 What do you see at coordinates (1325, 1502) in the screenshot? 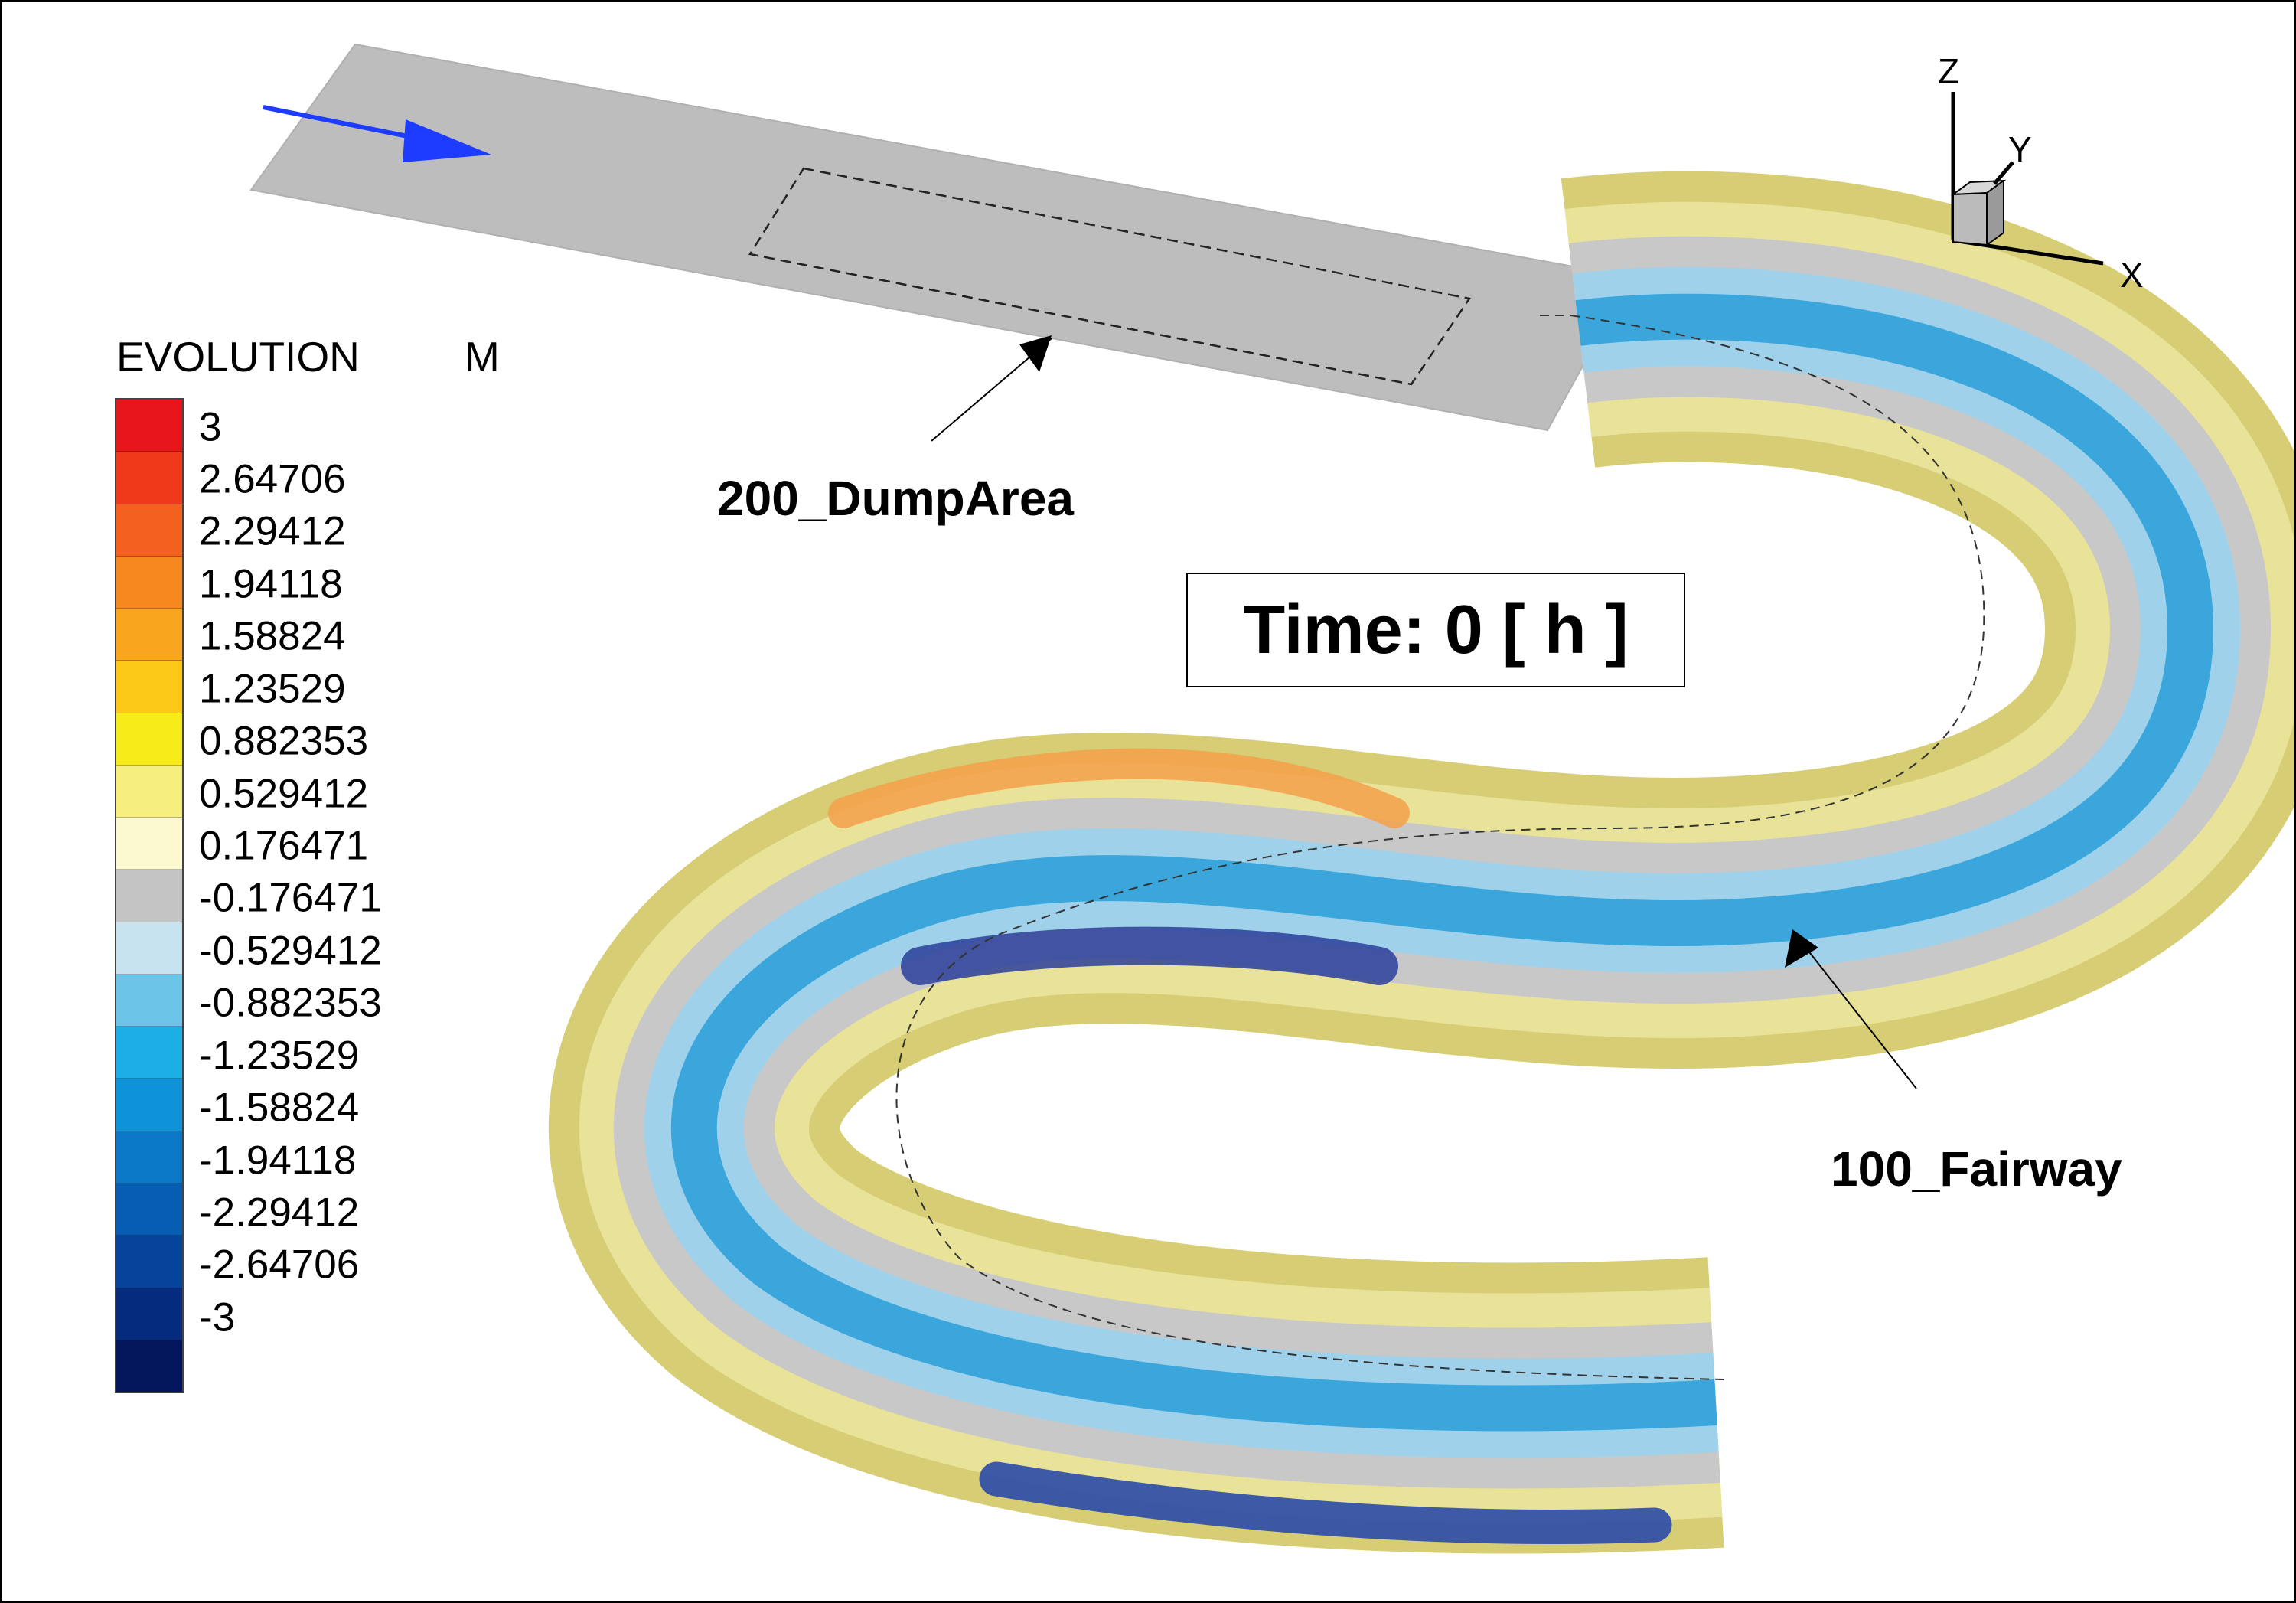
I see `deep-trench-bottom` at bounding box center [1325, 1502].